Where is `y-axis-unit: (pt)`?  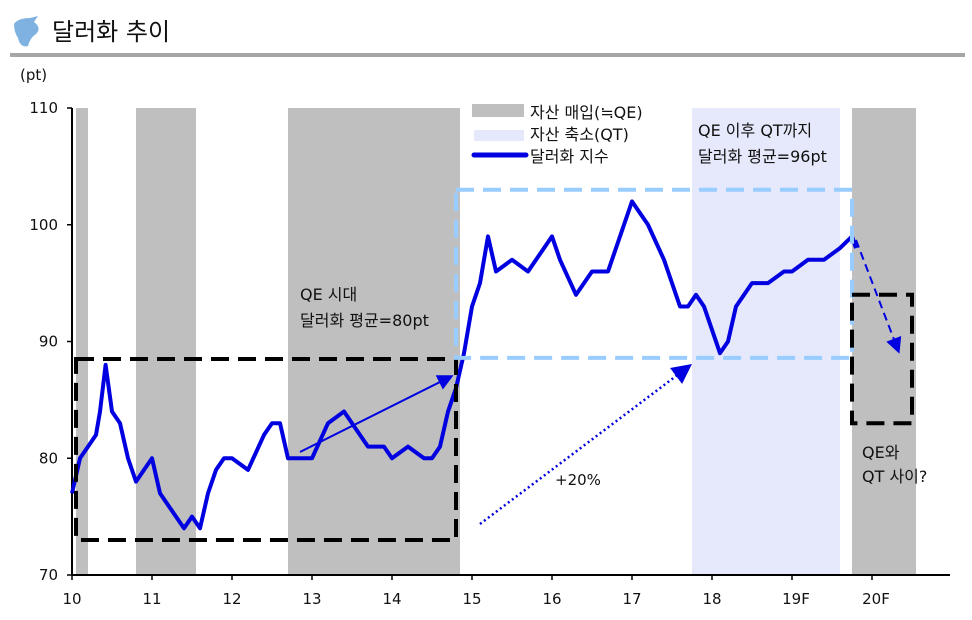 y-axis-unit: (pt) is located at coordinates (34, 75).